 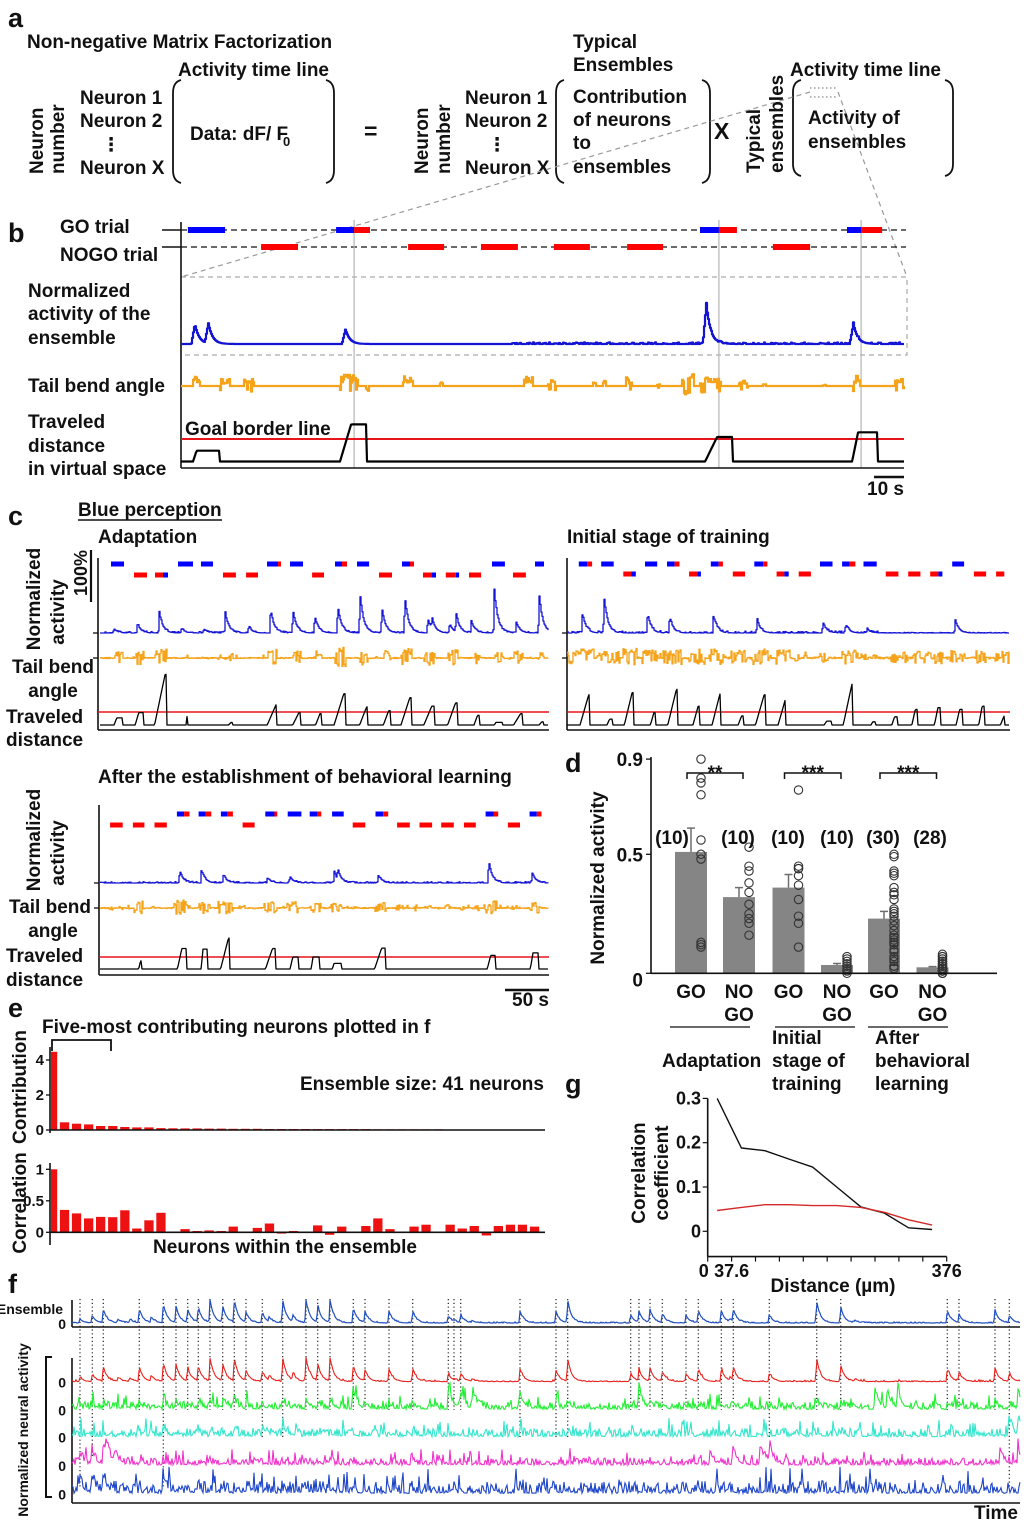 I want to click on panel-c-heading: Blue perception, so click(x=150, y=510).